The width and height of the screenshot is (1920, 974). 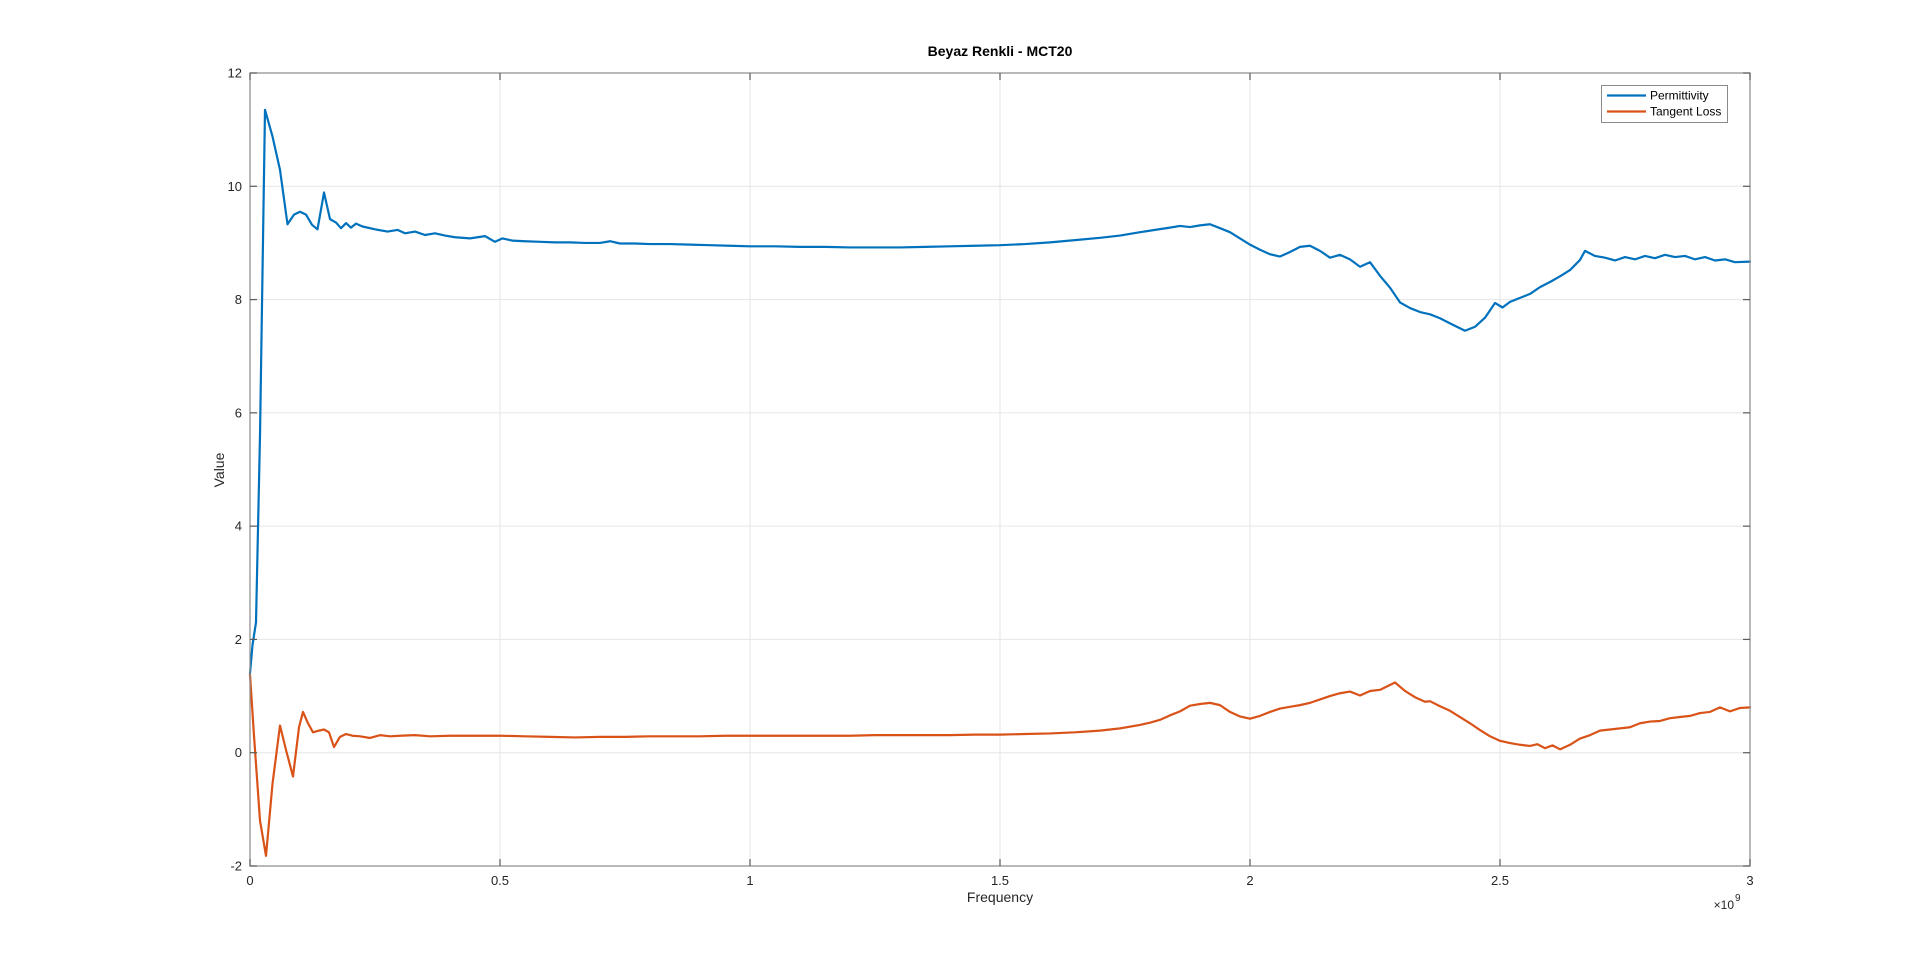 I want to click on y-tick-label: 8, so click(x=238, y=299).